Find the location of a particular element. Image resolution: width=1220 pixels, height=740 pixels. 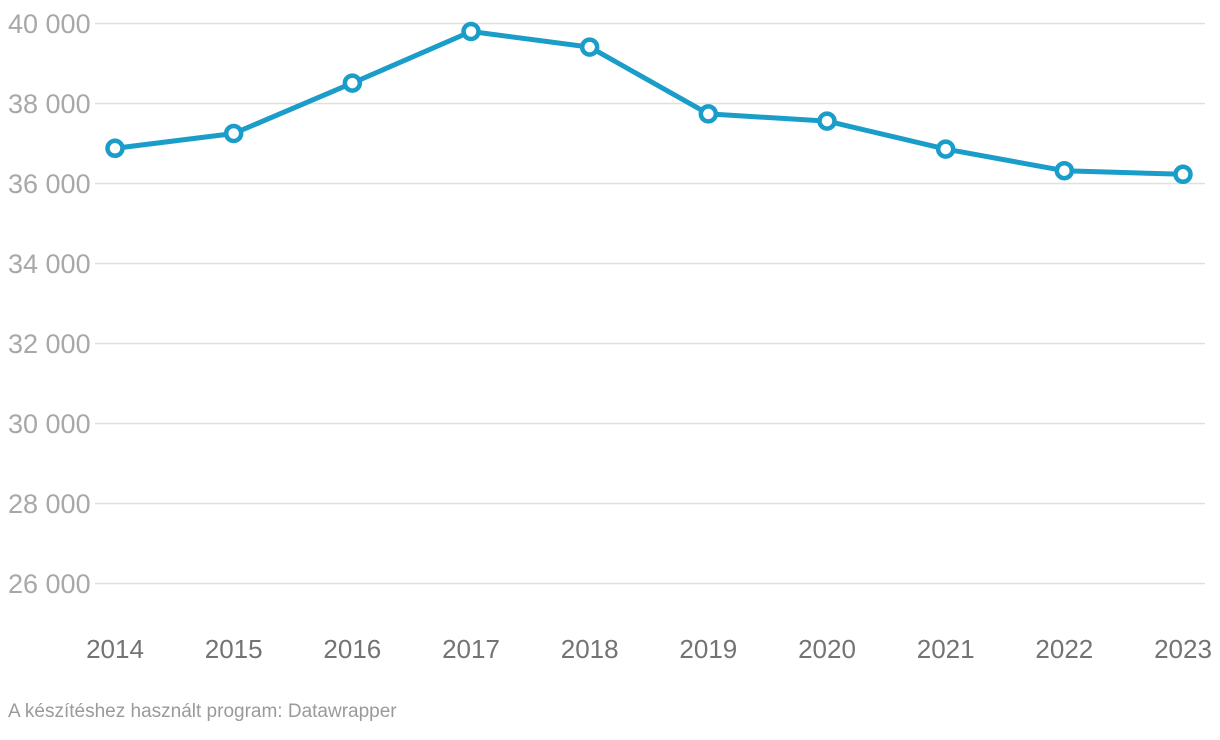

x-tick-label: 2017 is located at coordinates (471, 649).